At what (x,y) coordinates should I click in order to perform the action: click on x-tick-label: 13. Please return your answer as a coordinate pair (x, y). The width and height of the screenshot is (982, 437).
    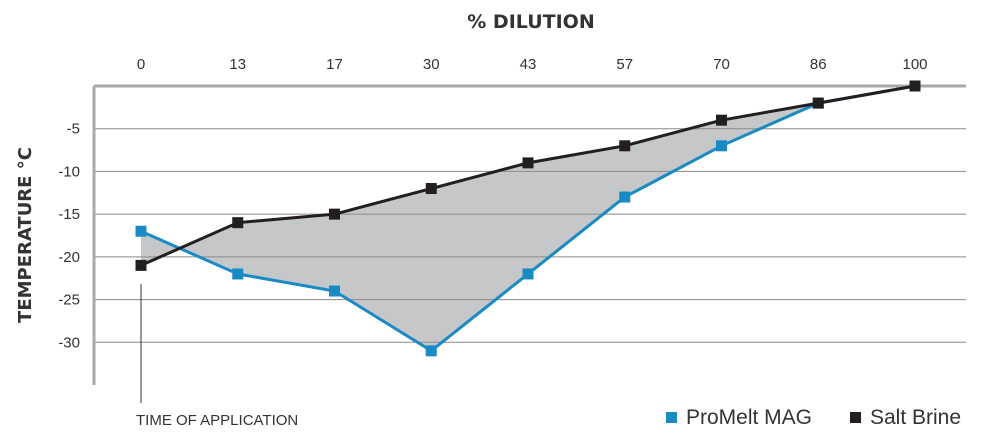
    Looking at the image, I should click on (237, 64).